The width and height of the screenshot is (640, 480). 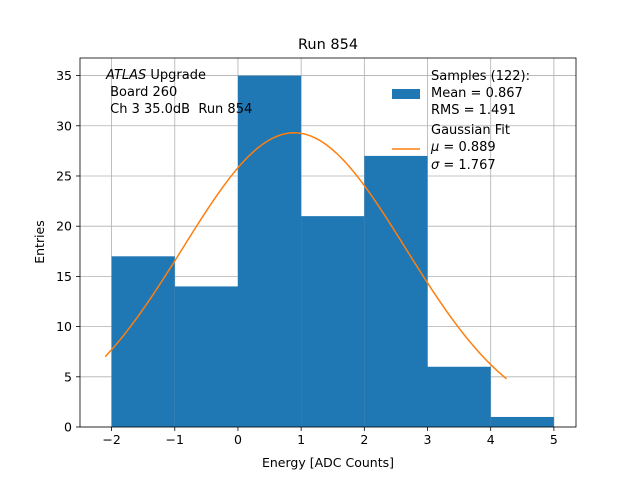 What do you see at coordinates (39, 242) in the screenshot?
I see `y-axis-label: Entries` at bounding box center [39, 242].